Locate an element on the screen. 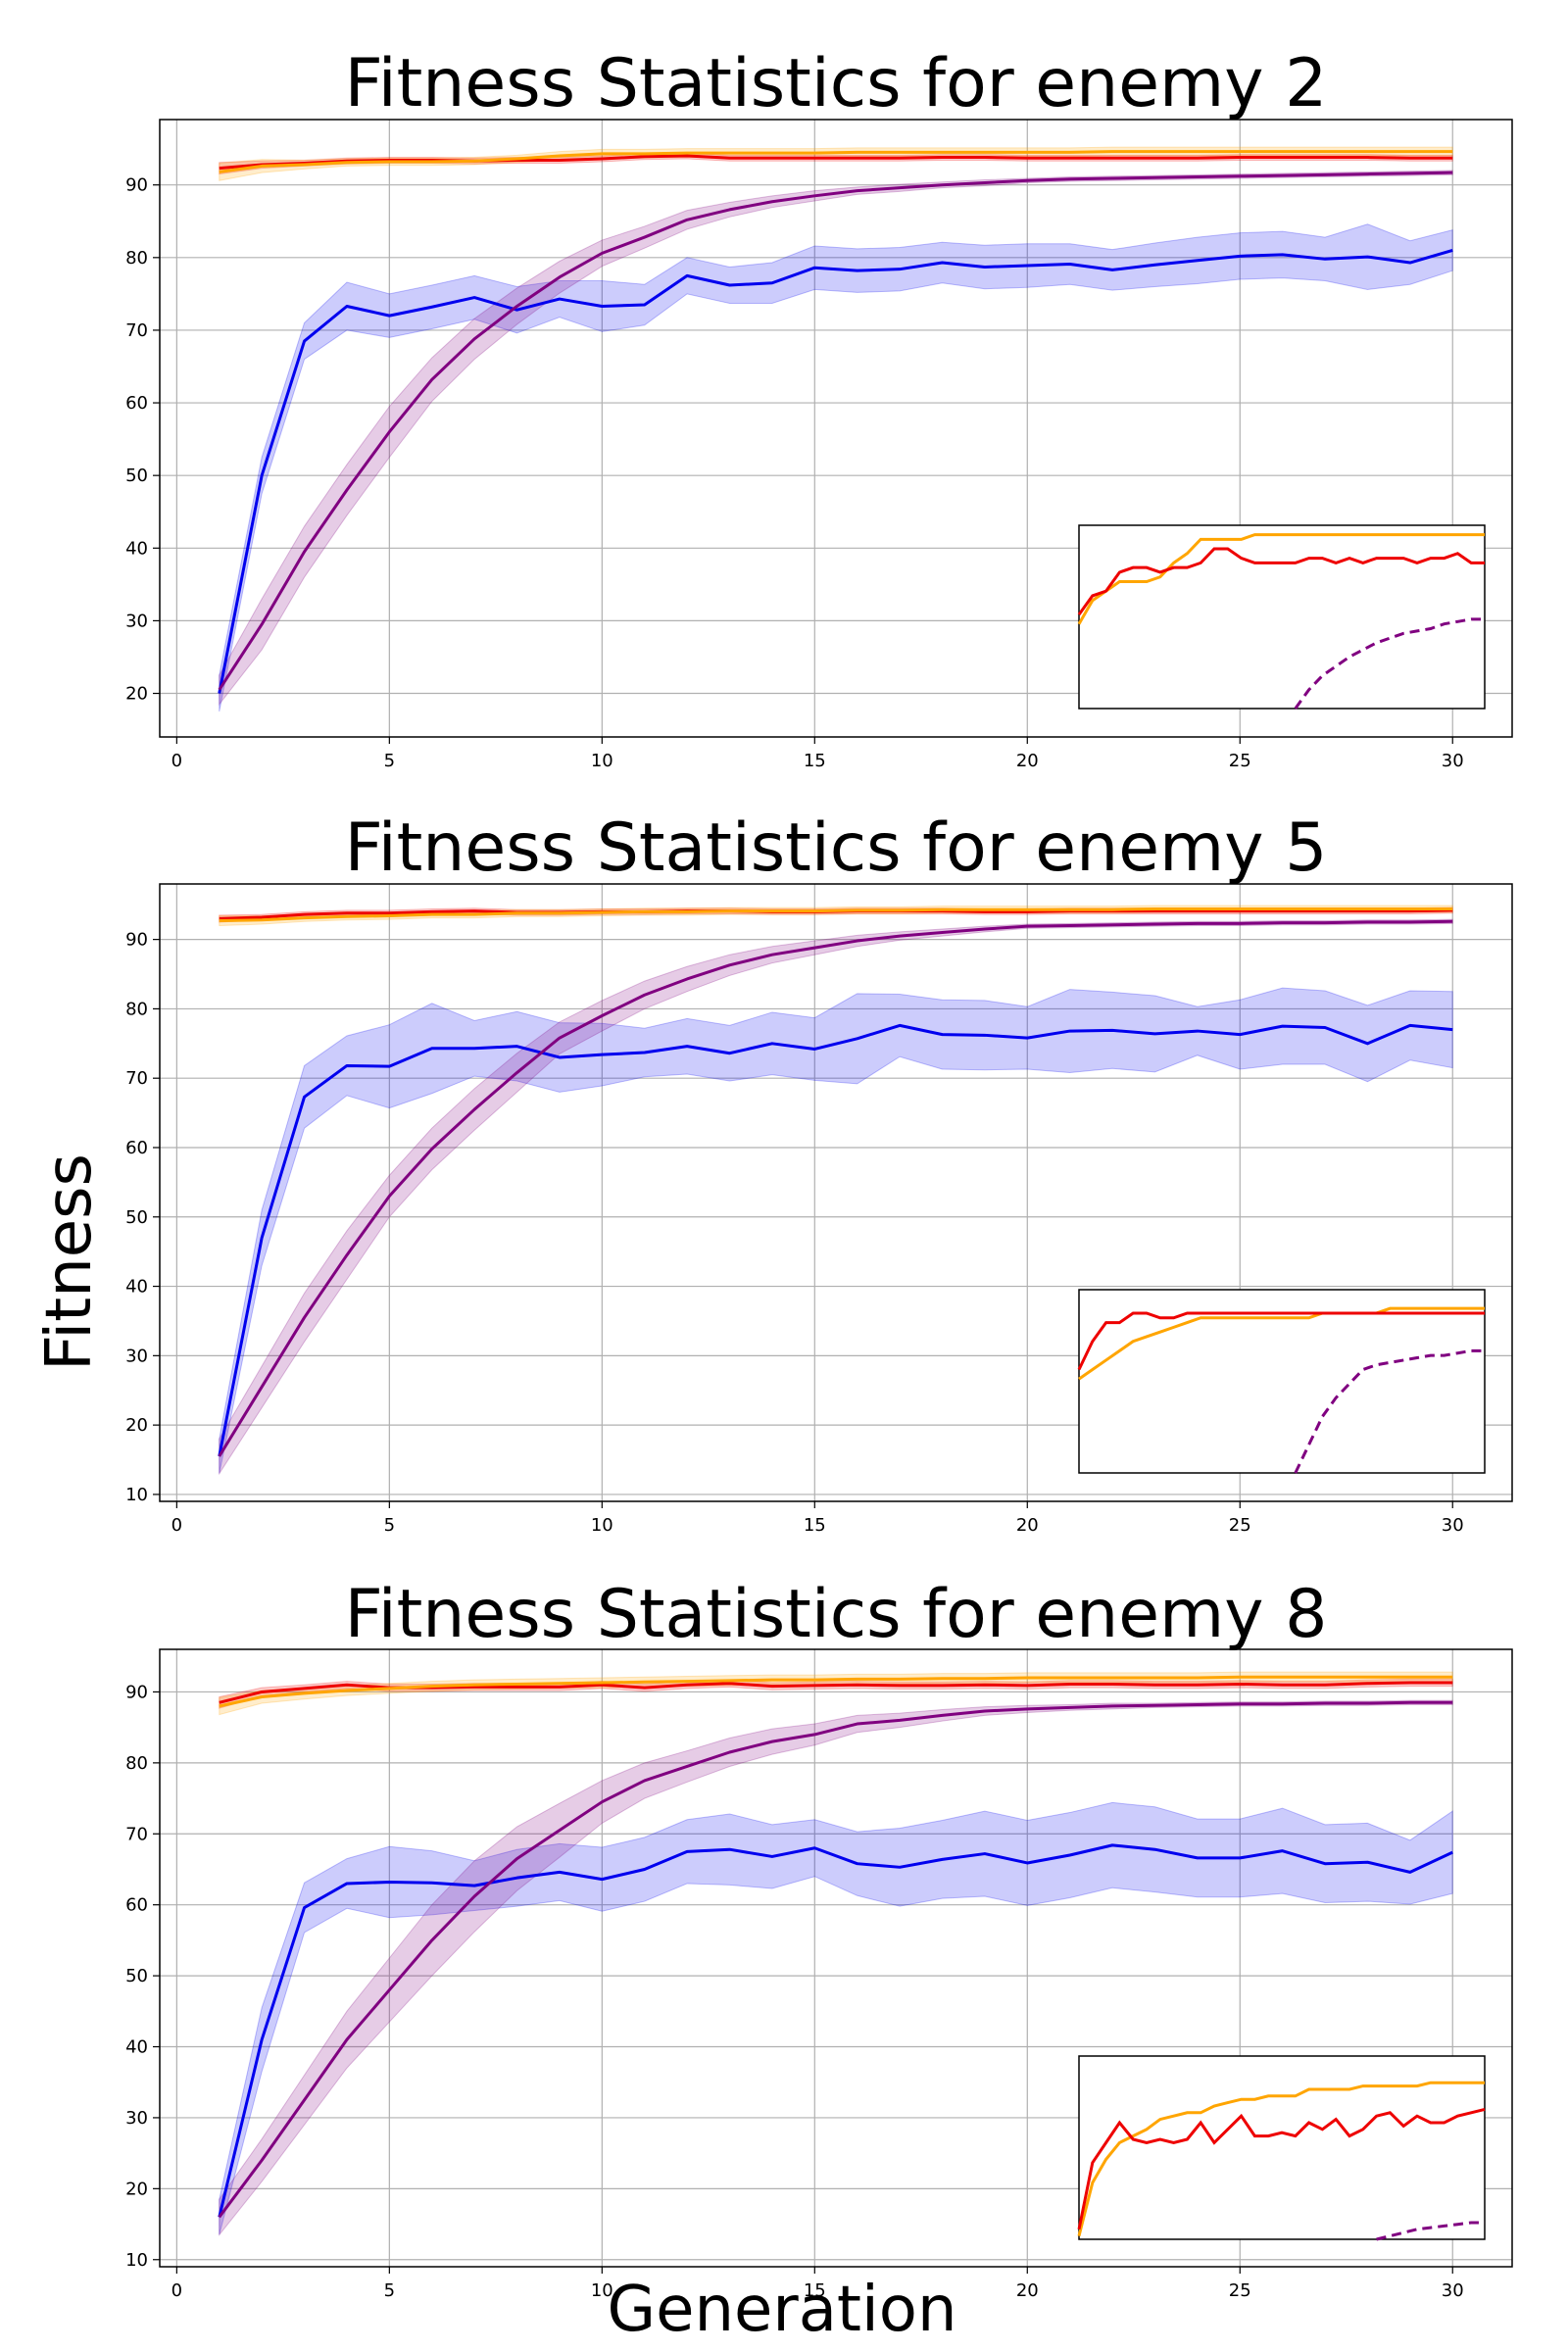 The image size is (1568, 2352). chart-title: Fitness Statistics for enemy 5 is located at coordinates (836, 848).